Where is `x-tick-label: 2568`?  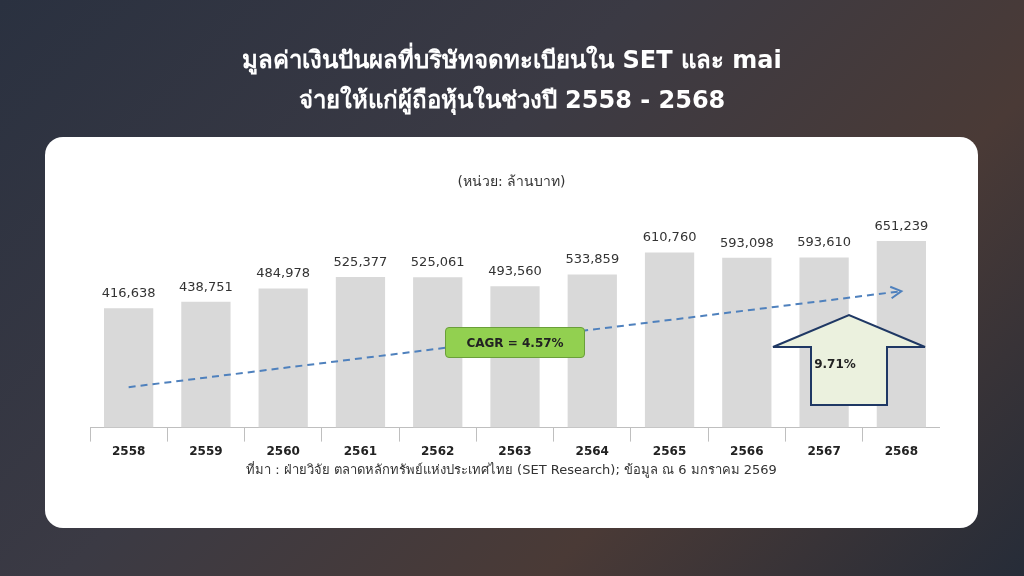 x-tick-label: 2568 is located at coordinates (901, 450).